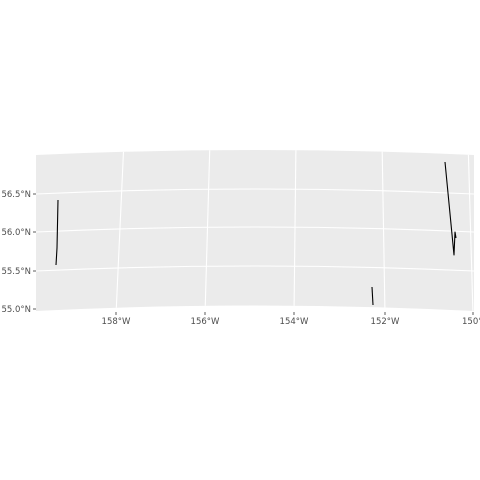 This screenshot has width=480, height=480. I want to click on x-tick-label-156w: 156°W, so click(205, 322).